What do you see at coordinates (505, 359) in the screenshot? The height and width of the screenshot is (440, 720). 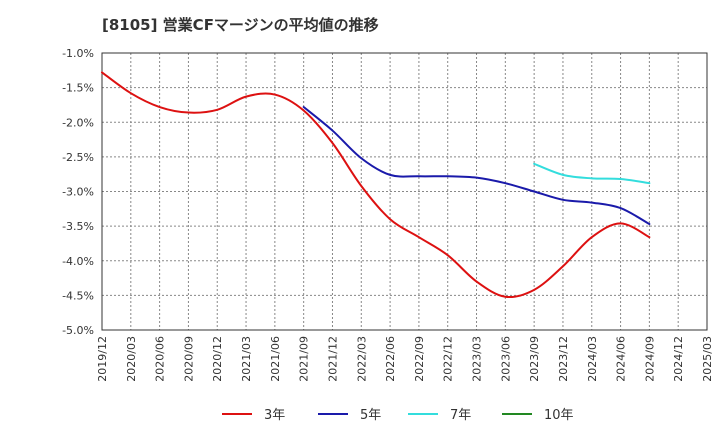 I see `x-tick-label: 2023/06` at bounding box center [505, 359].